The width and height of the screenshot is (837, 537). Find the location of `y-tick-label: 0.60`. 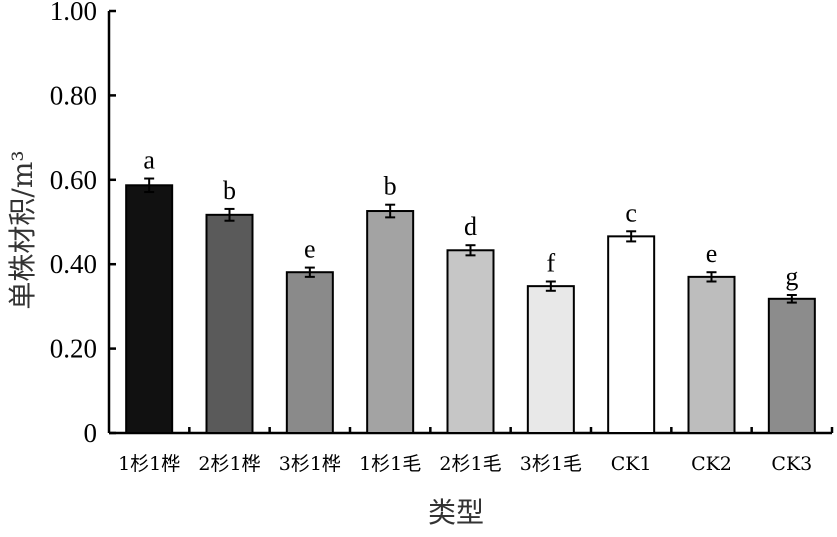

y-tick-label: 0.60 is located at coordinates (73, 180).